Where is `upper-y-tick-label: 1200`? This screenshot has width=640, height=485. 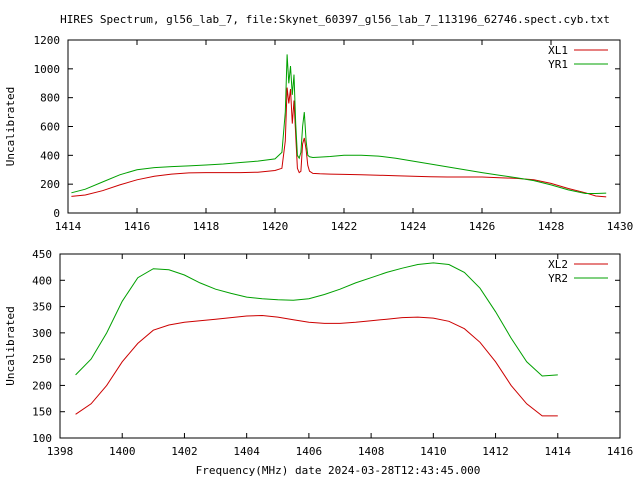 upper-y-tick-label: 1200 is located at coordinates (47, 40).